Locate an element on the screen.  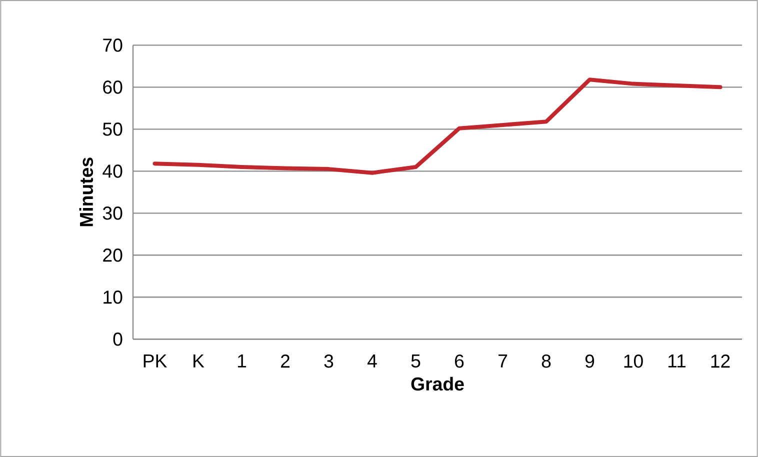
y-tick-label: 70 is located at coordinates (112, 45).